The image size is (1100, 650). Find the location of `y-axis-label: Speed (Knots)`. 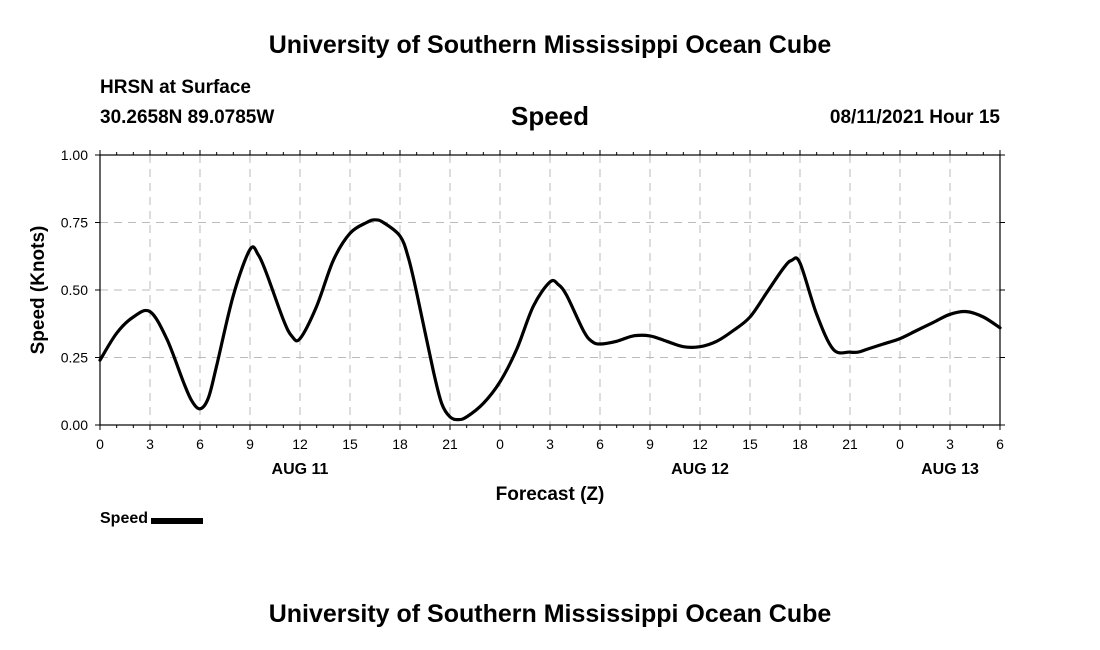

y-axis-label: Speed (Knots) is located at coordinates (38, 290).